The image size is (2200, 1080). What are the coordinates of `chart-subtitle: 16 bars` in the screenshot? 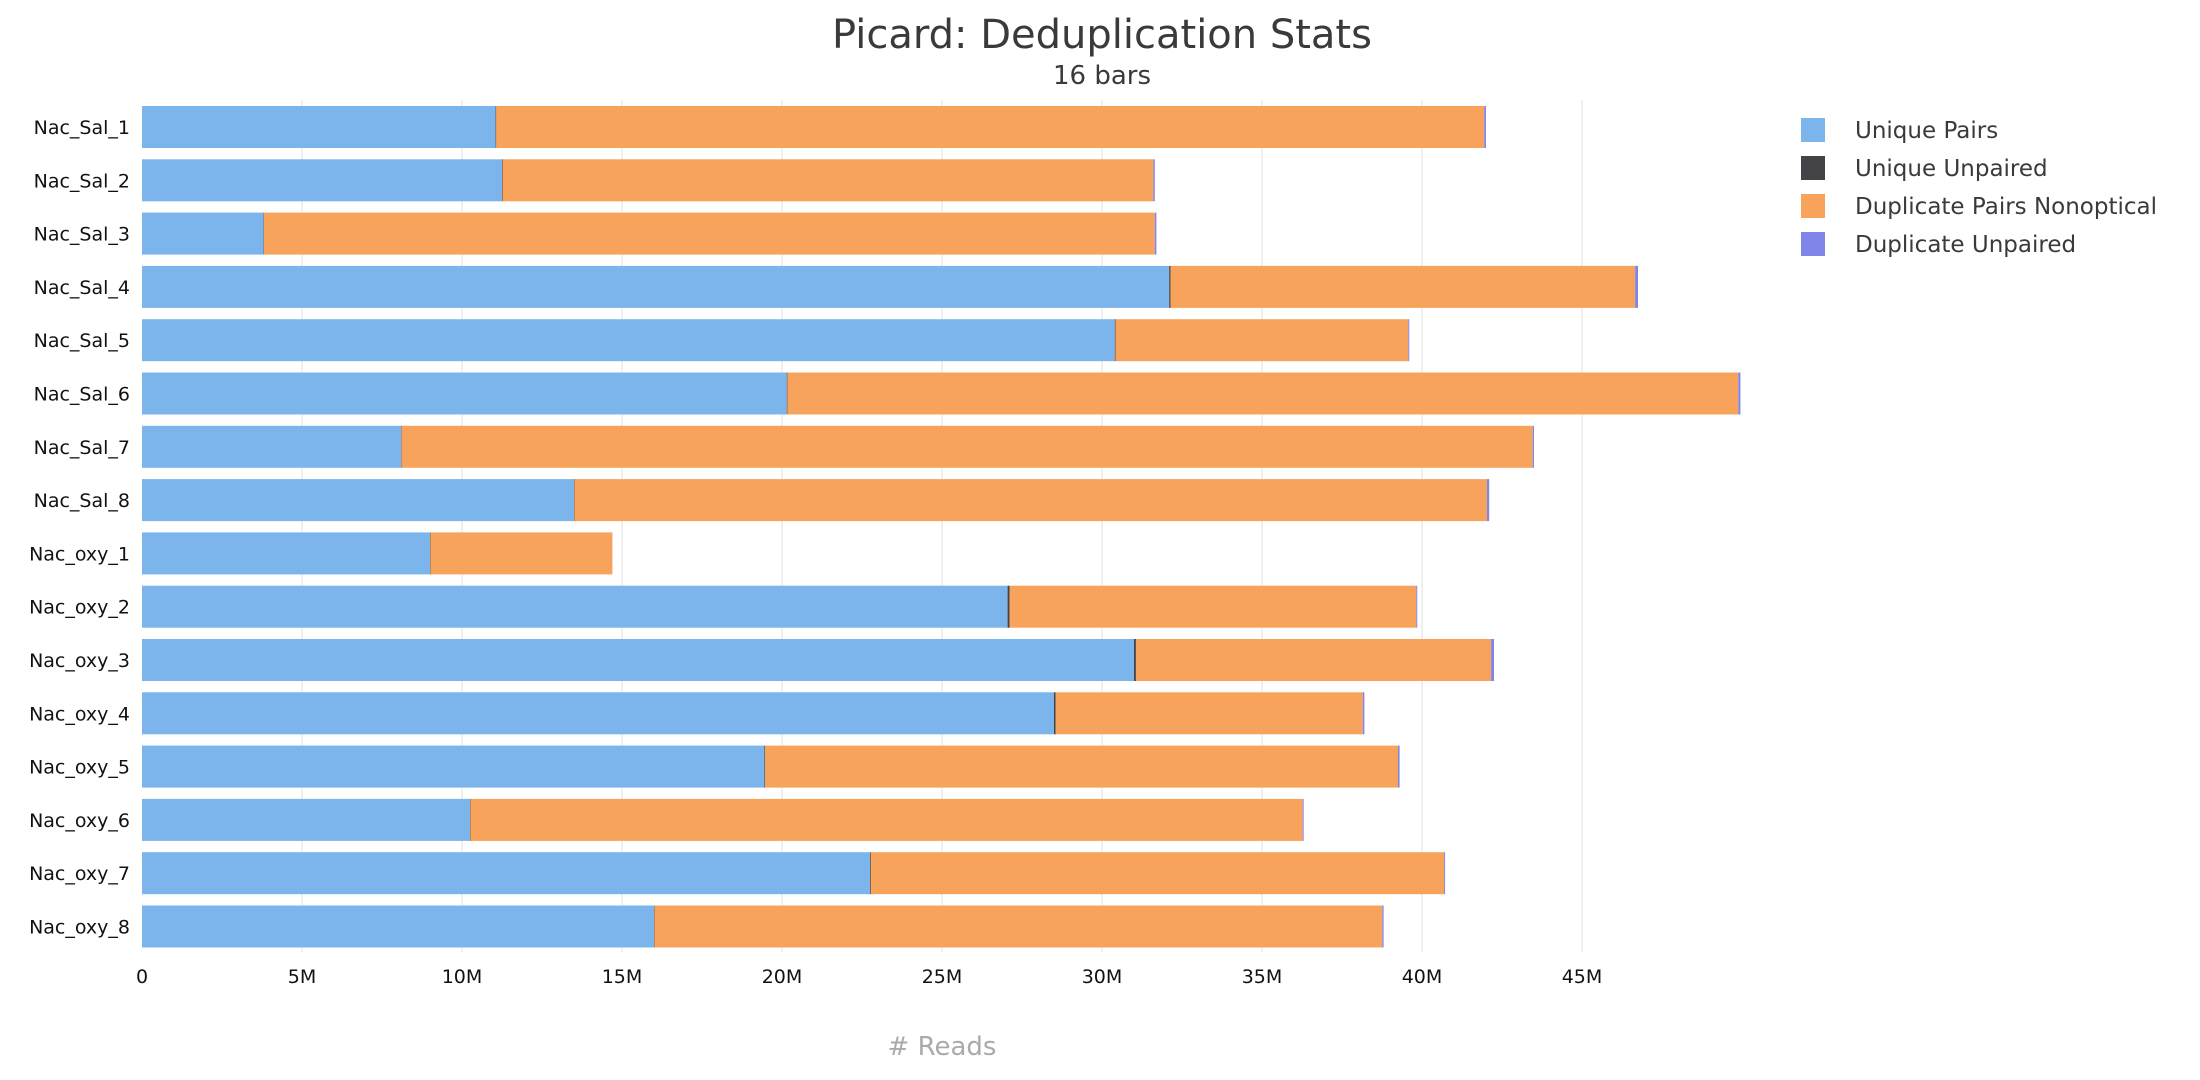 It's located at (1102, 76).